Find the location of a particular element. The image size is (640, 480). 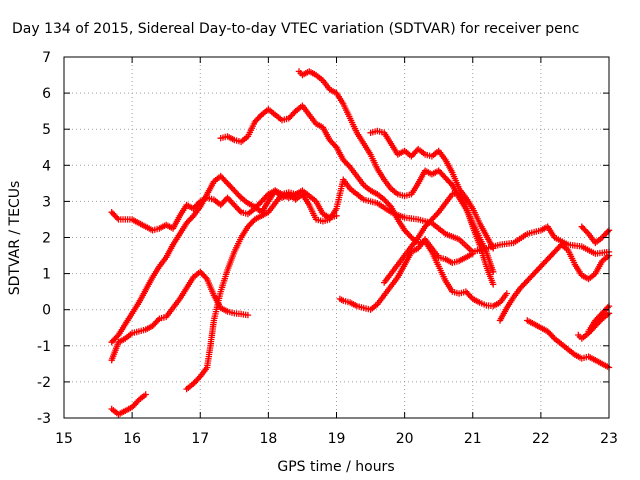

x-tick-label: 20 is located at coordinates (405, 439).